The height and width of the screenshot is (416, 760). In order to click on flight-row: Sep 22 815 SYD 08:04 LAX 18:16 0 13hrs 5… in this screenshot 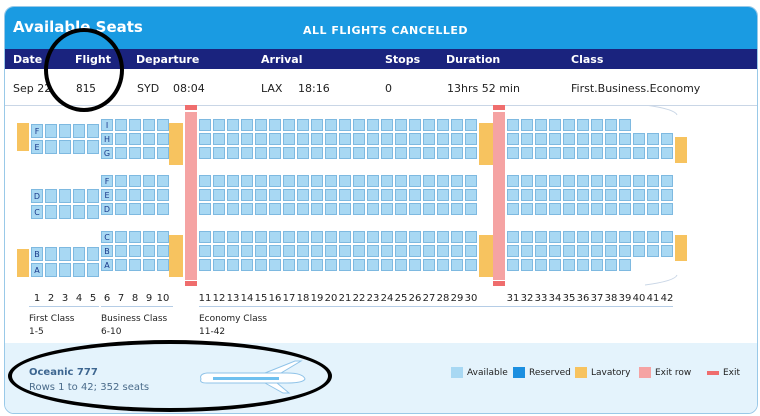, I will do `click(381, 87)`.